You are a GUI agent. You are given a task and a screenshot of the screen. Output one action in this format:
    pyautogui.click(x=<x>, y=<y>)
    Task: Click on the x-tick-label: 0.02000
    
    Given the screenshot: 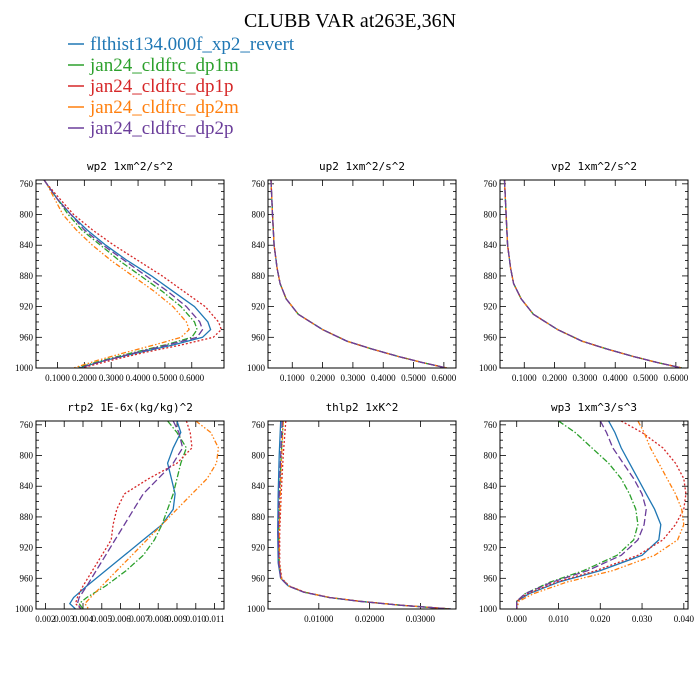 What is the action you would take?
    pyautogui.click(x=370, y=619)
    